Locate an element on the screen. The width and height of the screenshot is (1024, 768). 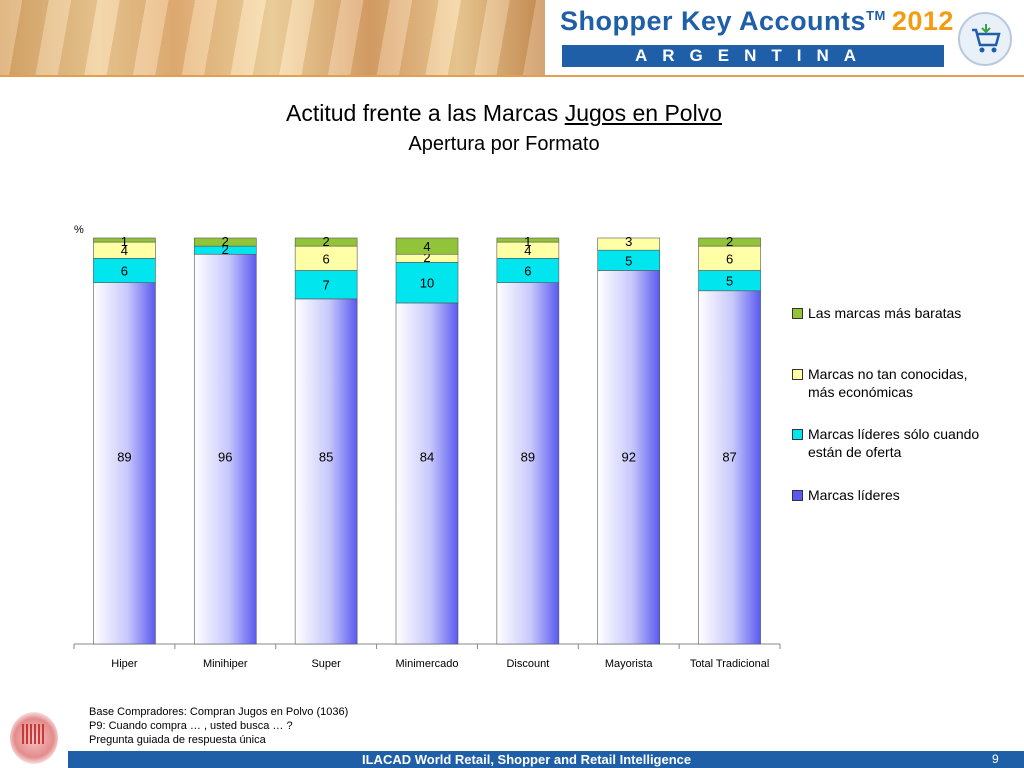
legend-item-no-conocidas: Marcas no tan conocidas, más económicas is located at coordinates (894, 383).